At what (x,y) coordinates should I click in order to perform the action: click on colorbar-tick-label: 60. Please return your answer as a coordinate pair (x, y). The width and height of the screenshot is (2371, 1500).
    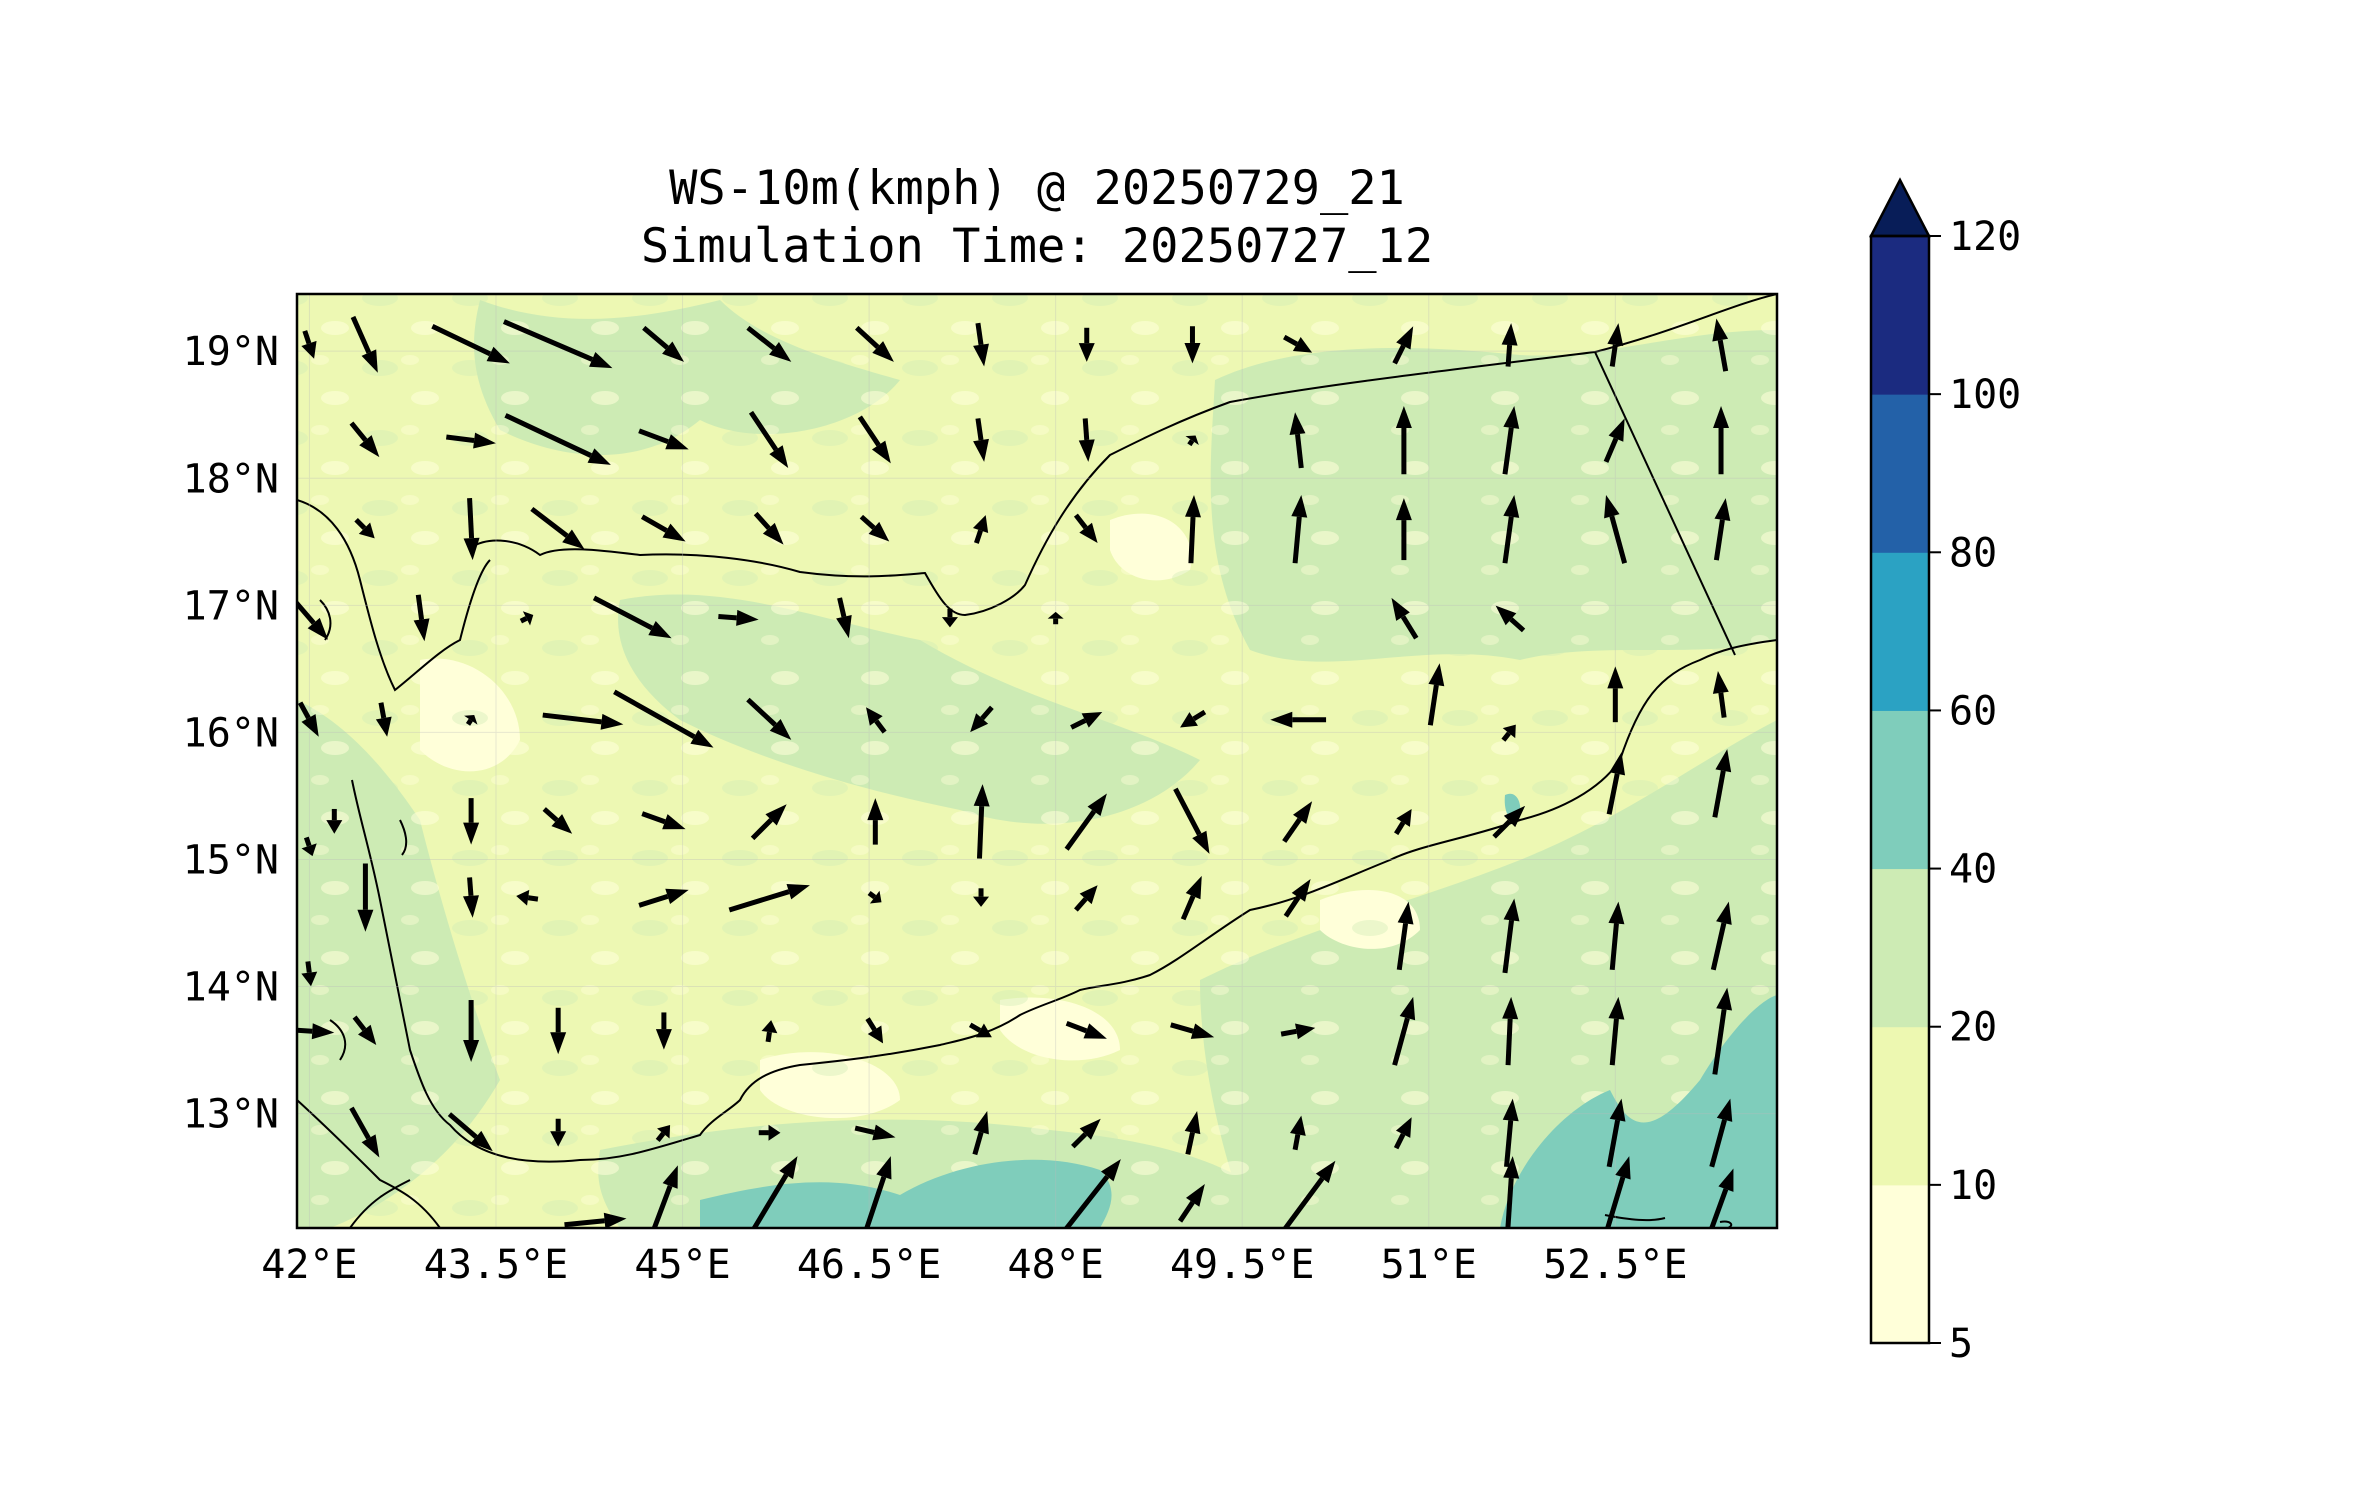
    Looking at the image, I should click on (1973, 711).